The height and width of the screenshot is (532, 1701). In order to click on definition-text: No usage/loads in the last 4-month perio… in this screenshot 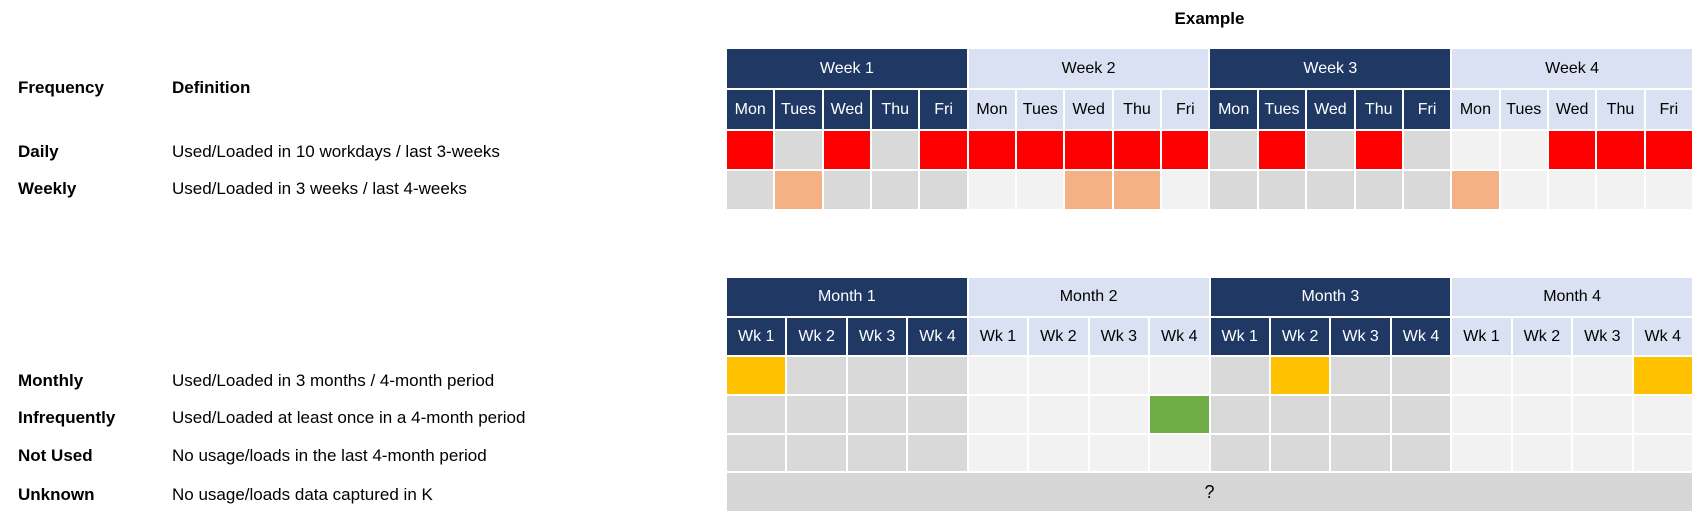, I will do `click(329, 455)`.